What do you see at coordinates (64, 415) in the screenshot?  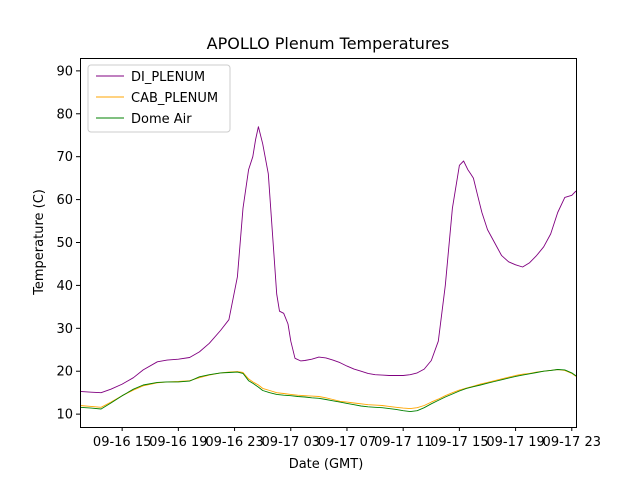 I see `y-tick-label: 10` at bounding box center [64, 415].